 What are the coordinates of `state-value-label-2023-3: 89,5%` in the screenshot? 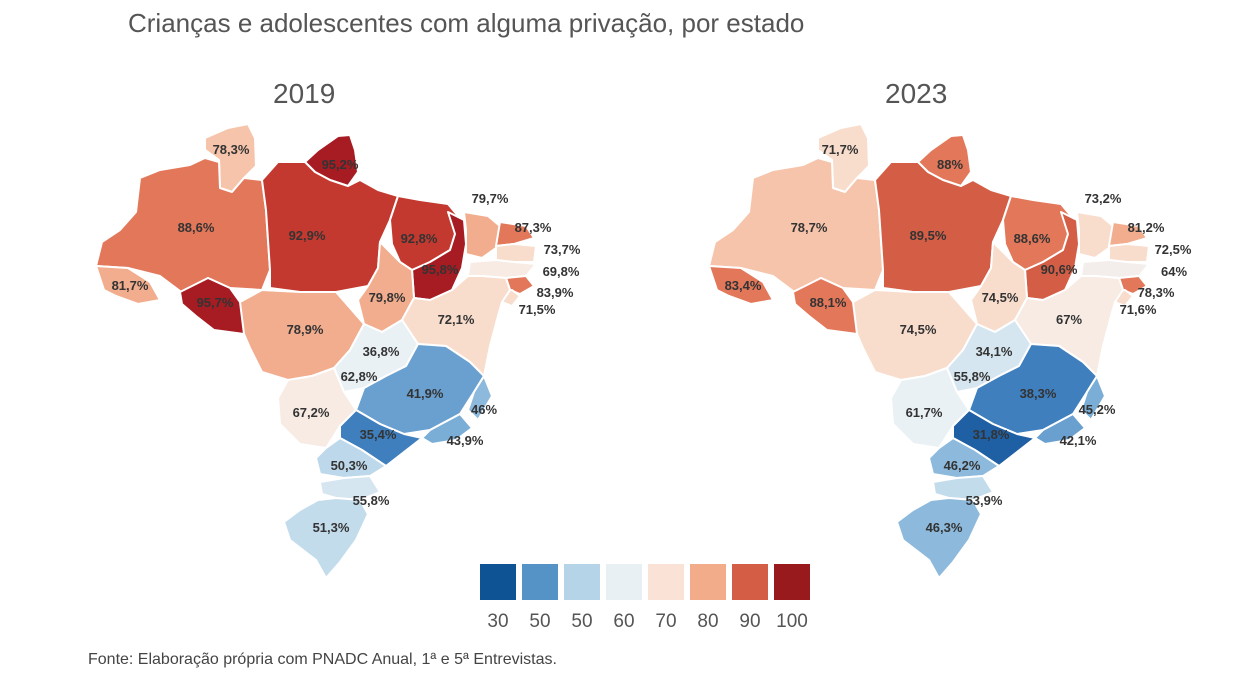 It's located at (928, 235).